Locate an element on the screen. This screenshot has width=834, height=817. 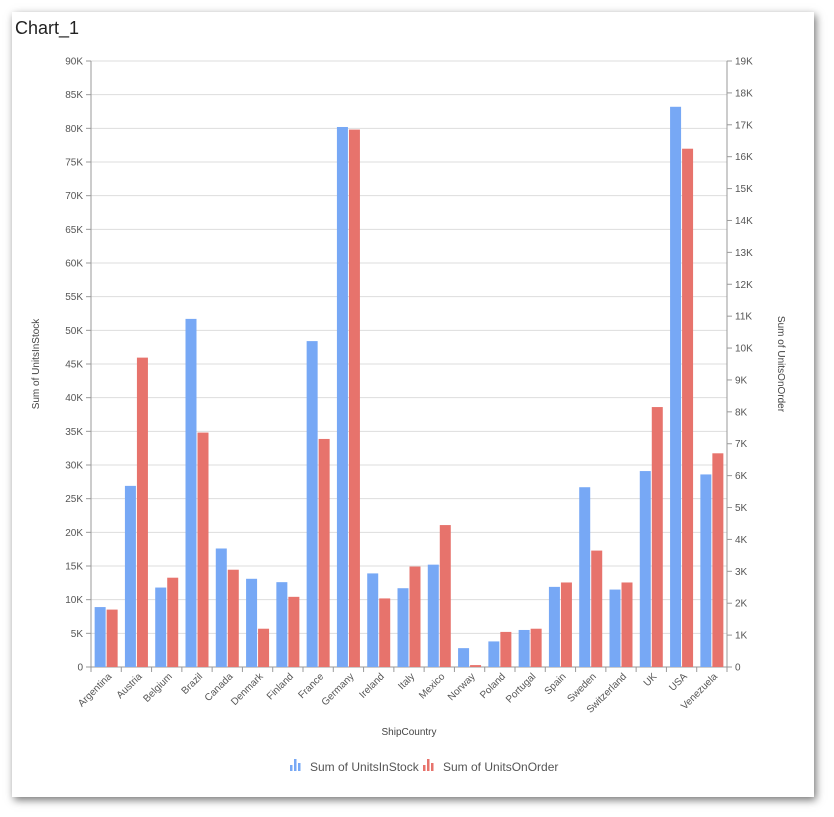
x-tick-label: Germany is located at coordinates (338, 689).